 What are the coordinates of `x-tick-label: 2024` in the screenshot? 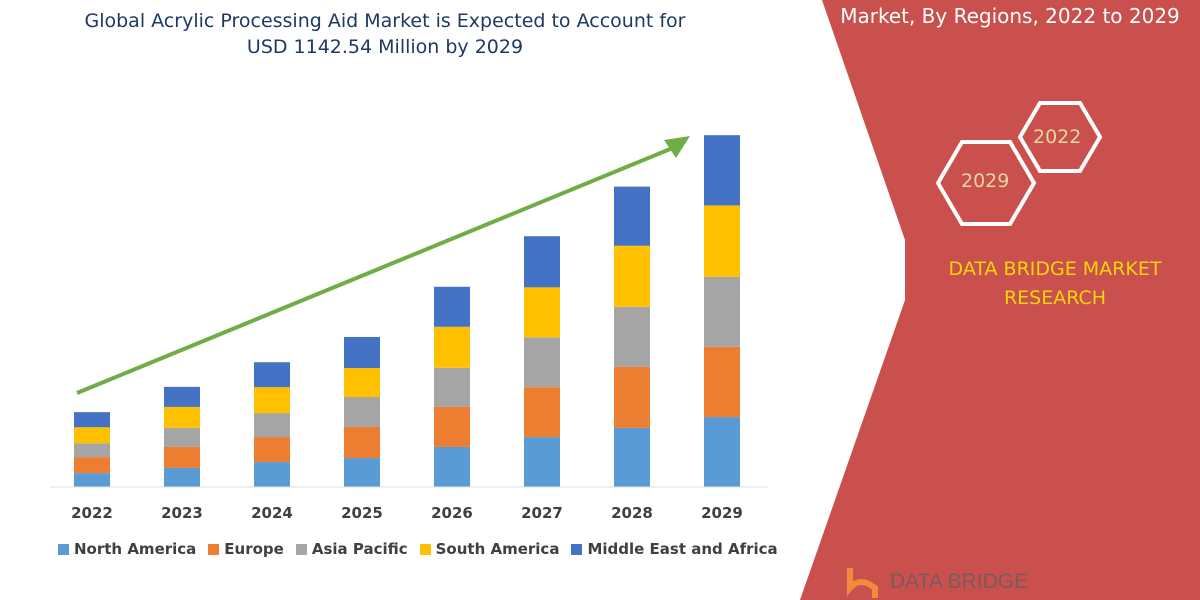 It's located at (272, 513).